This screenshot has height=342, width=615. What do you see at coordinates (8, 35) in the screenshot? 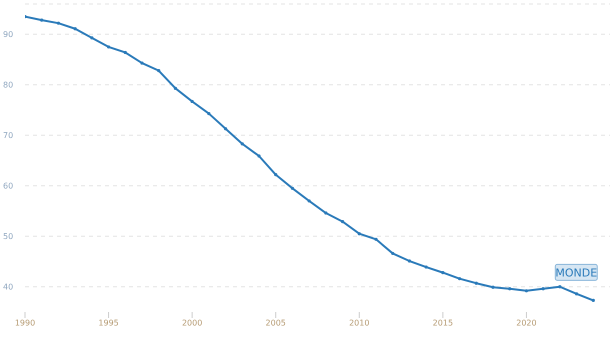
I see `y-tick-label: 90` at bounding box center [8, 35].